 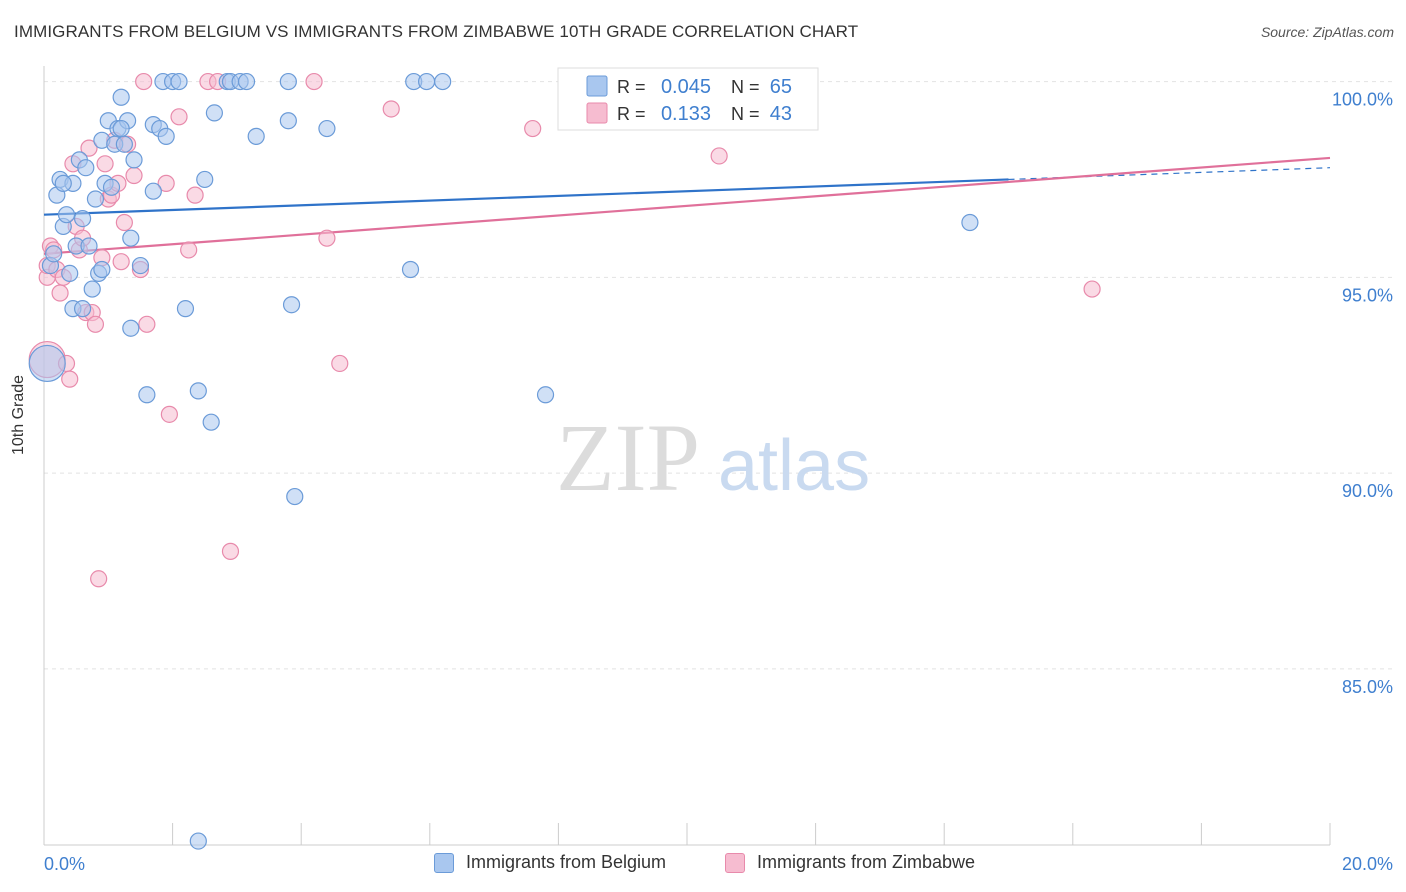 What do you see at coordinates (686, 114) in the screenshot?
I see `zimbabwe-r-value: 0.133` at bounding box center [686, 114].